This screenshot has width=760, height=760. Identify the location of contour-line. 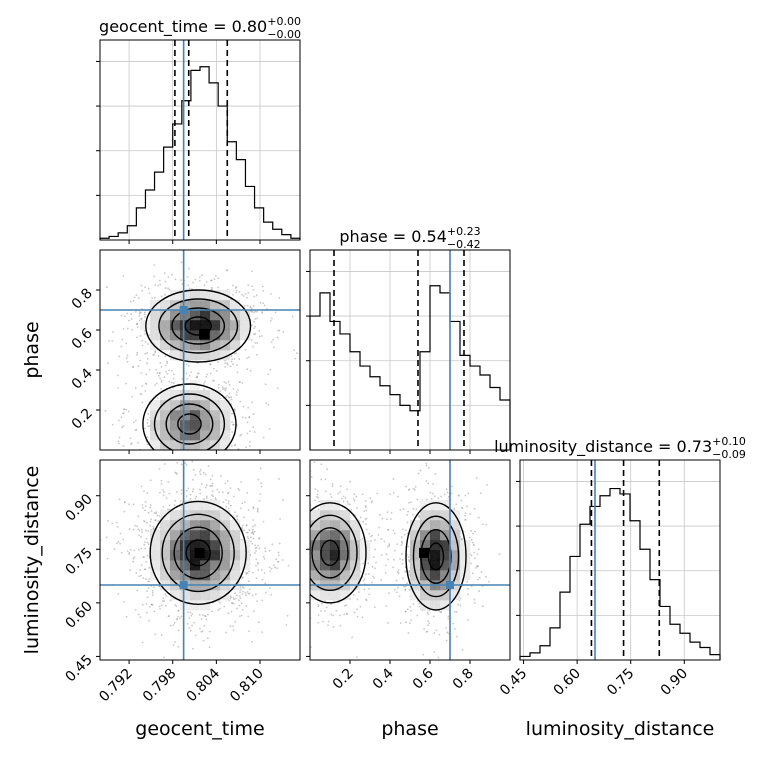
(436, 556).